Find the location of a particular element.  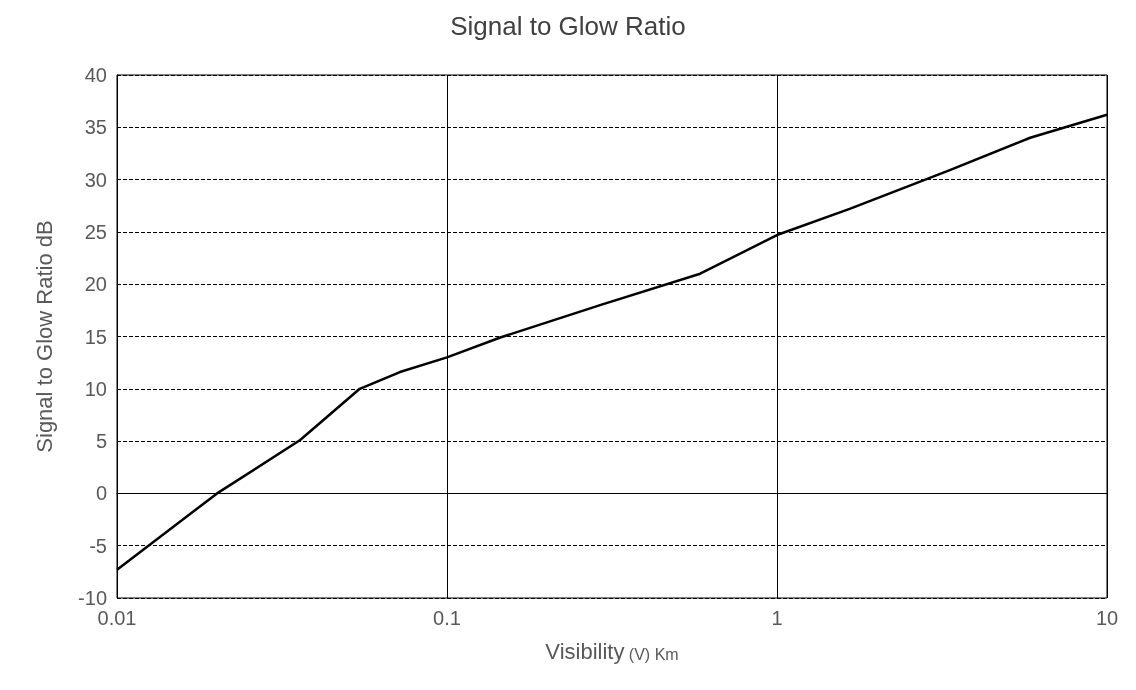

y-tick-label: 15 is located at coordinates (95, 336).